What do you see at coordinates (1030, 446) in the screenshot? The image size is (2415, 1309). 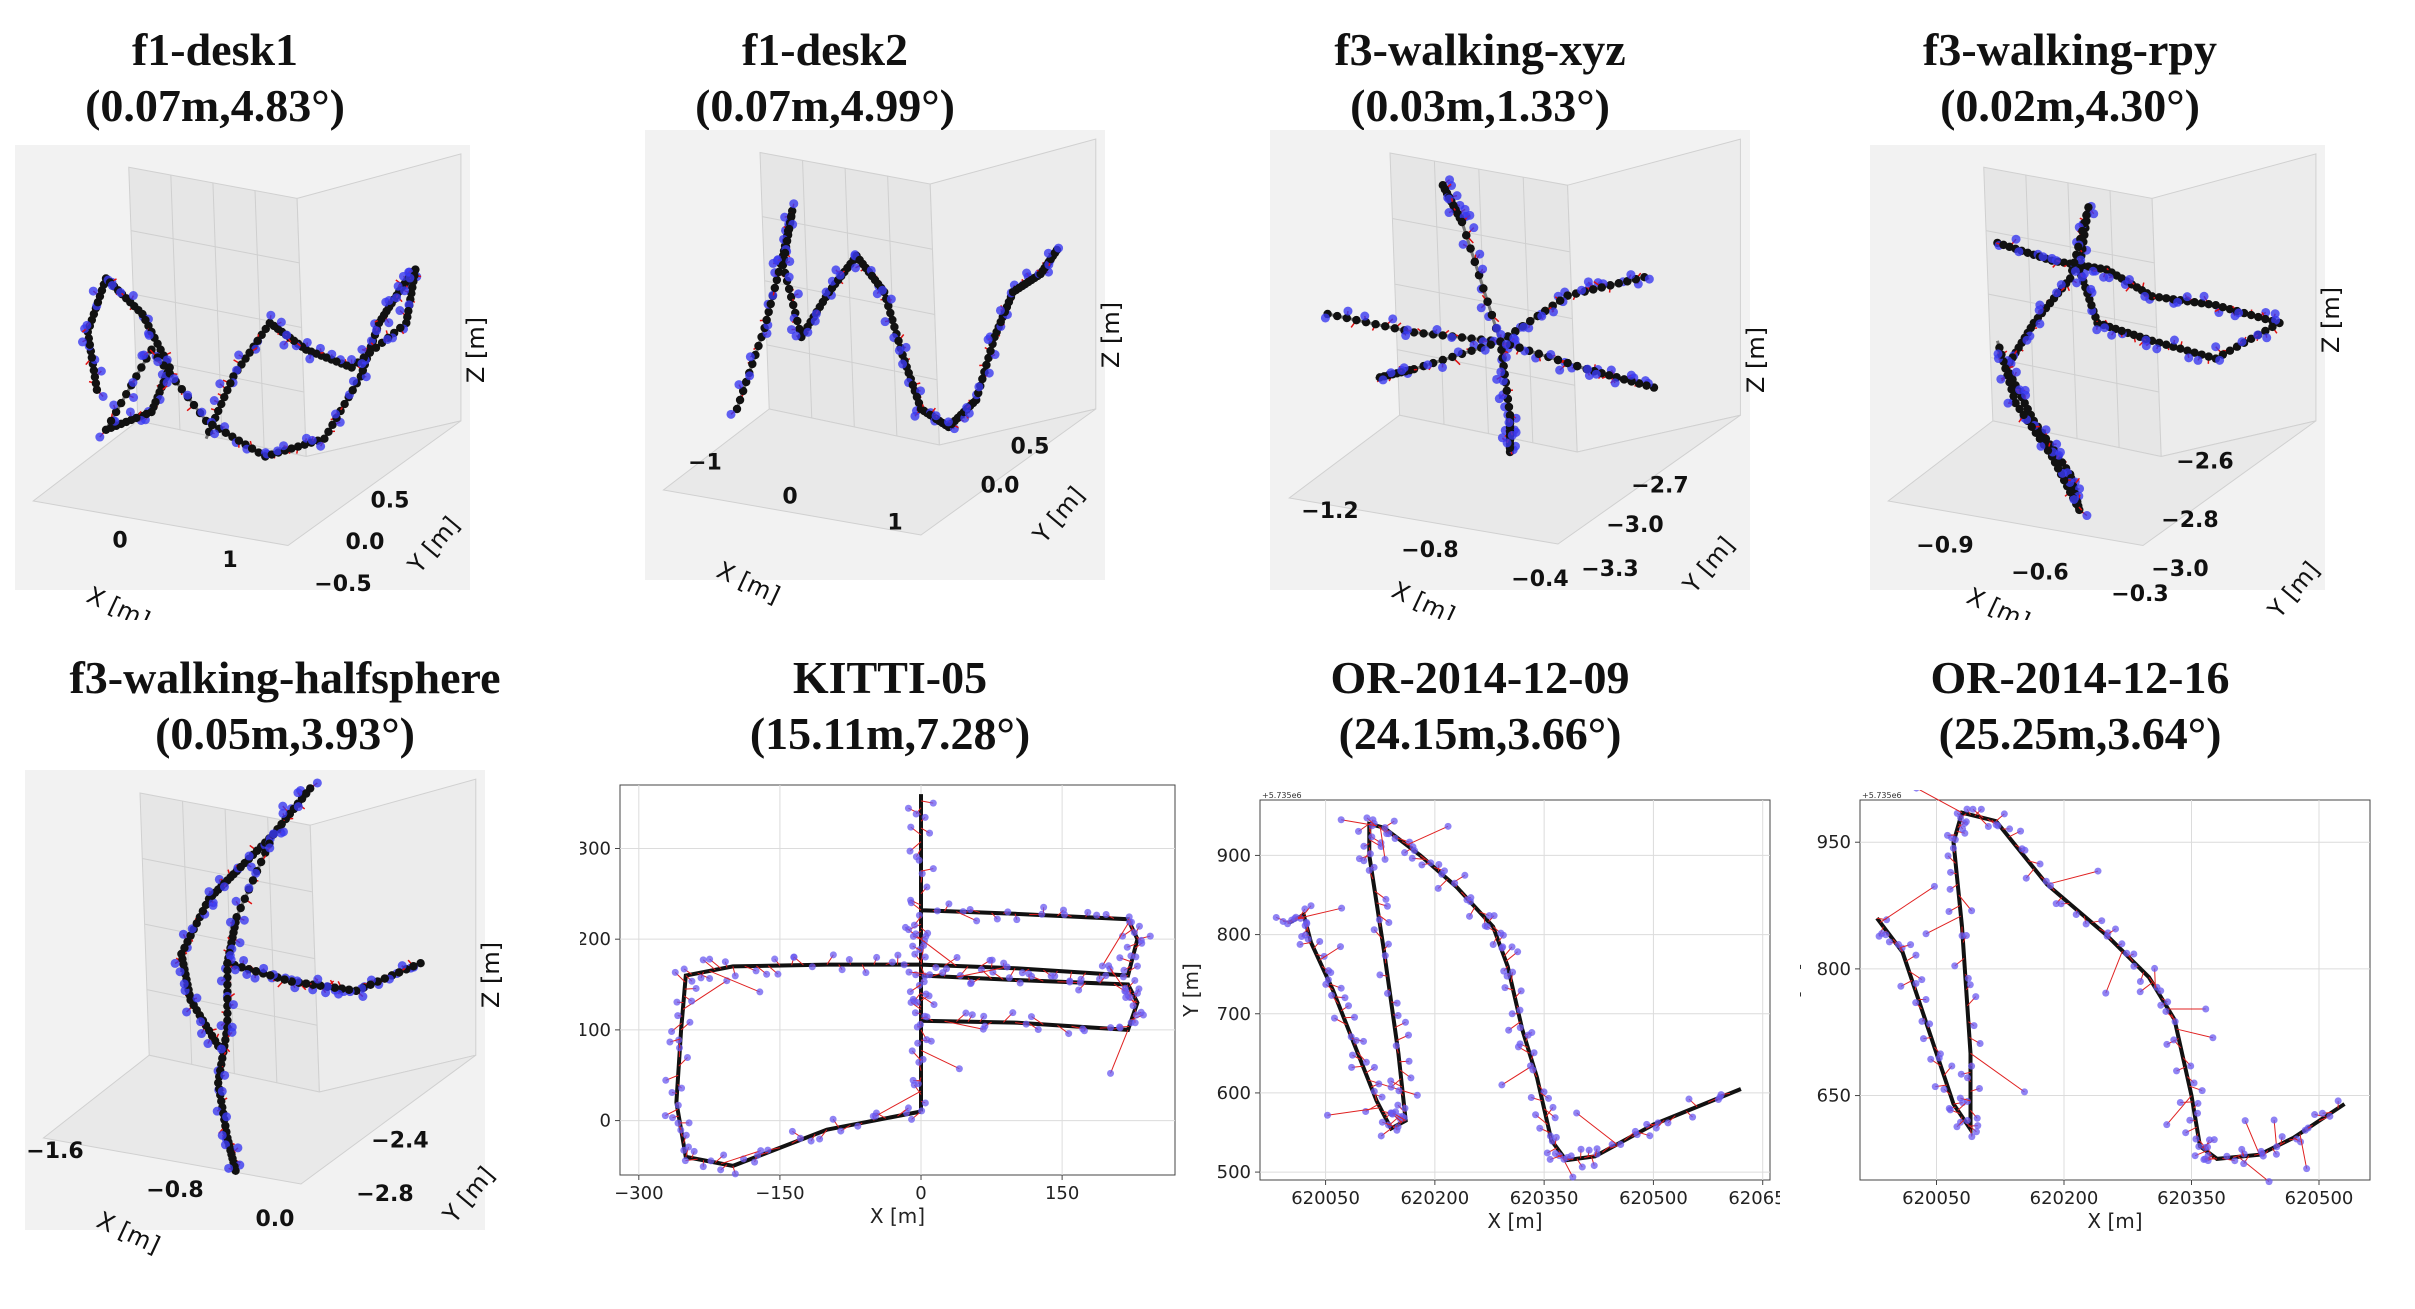 I see `y-tick-label: 0.5` at bounding box center [1030, 446].